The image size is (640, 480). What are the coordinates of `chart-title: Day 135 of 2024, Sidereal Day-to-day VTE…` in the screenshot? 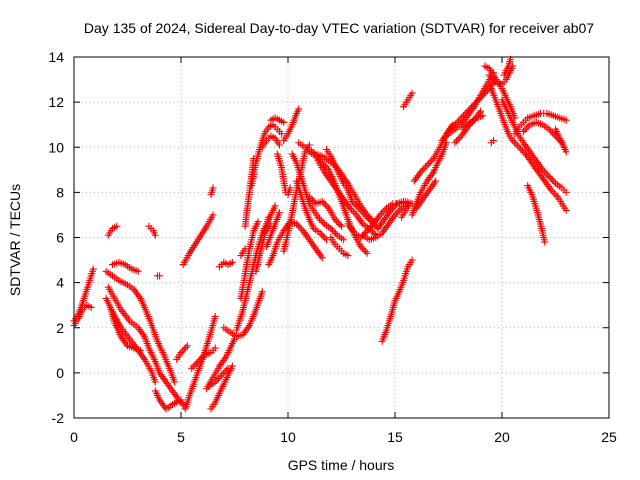 It's located at (339, 28).